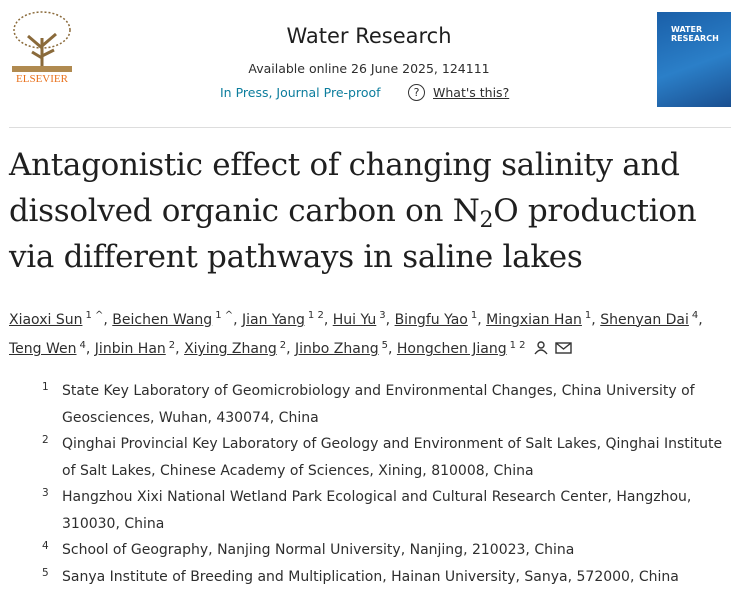 Image resolution: width=738 pixels, height=596 pixels. I want to click on author-name: Shenyan Dai, so click(644, 319).